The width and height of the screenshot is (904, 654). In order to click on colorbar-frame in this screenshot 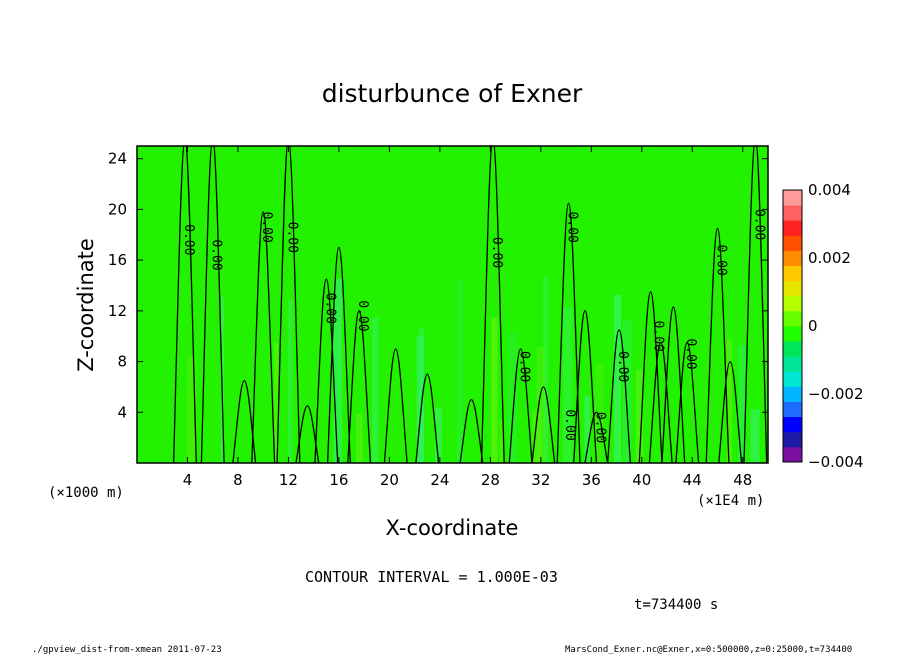, I will do `click(792, 326)`.